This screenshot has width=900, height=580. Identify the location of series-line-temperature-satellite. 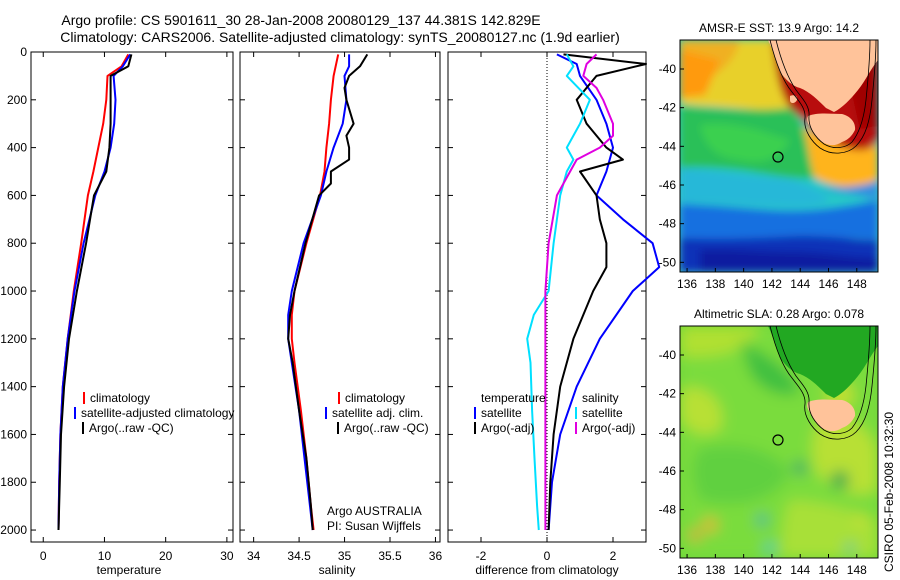
(604, 292).